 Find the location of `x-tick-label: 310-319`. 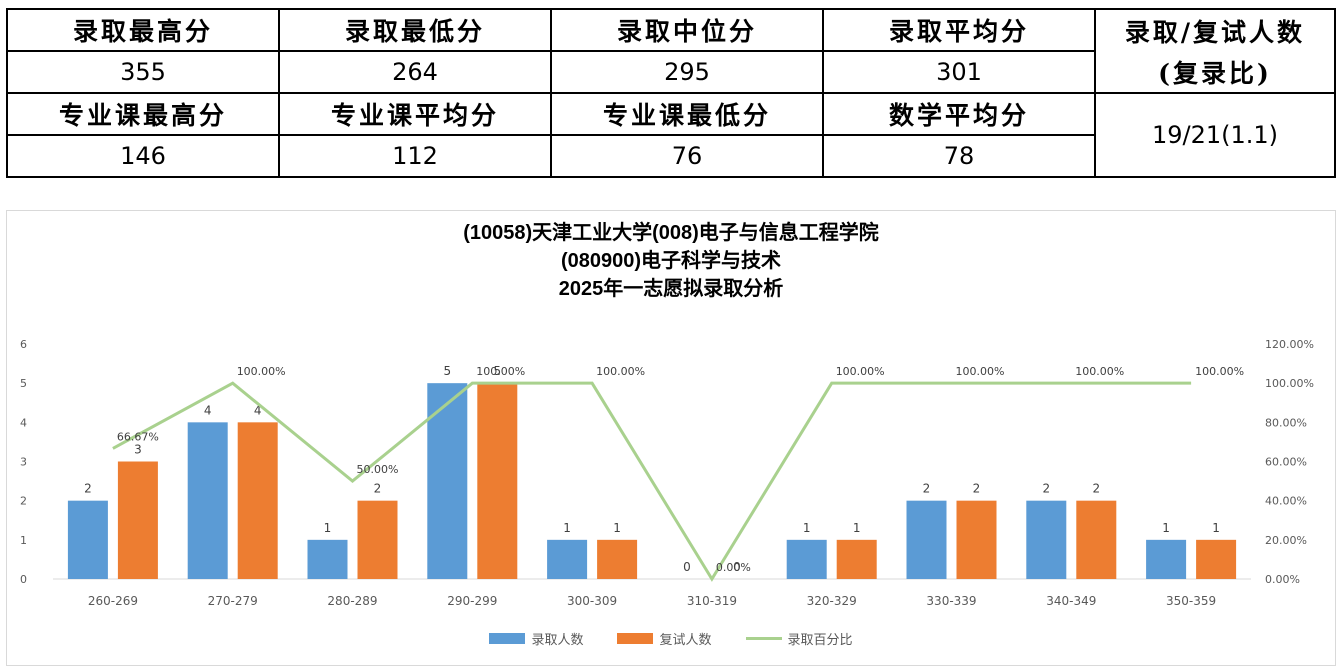

x-tick-label: 310-319 is located at coordinates (712, 601).